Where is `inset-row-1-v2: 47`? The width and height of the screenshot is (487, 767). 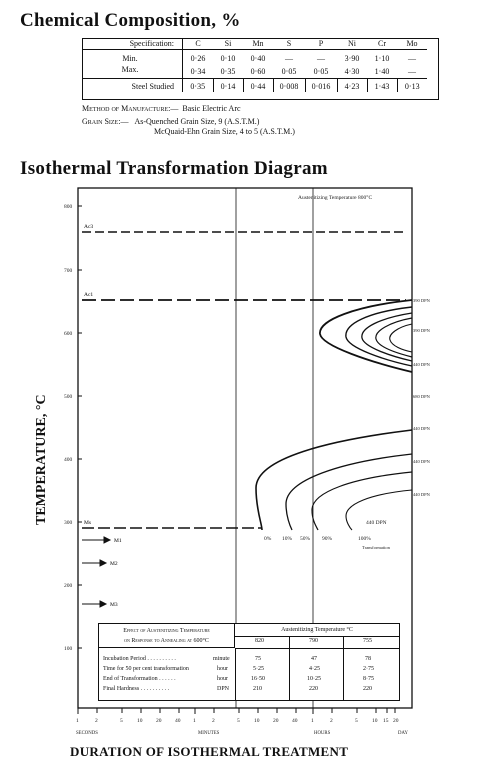 inset-row-1-v2: 47 is located at coordinates (314, 659).